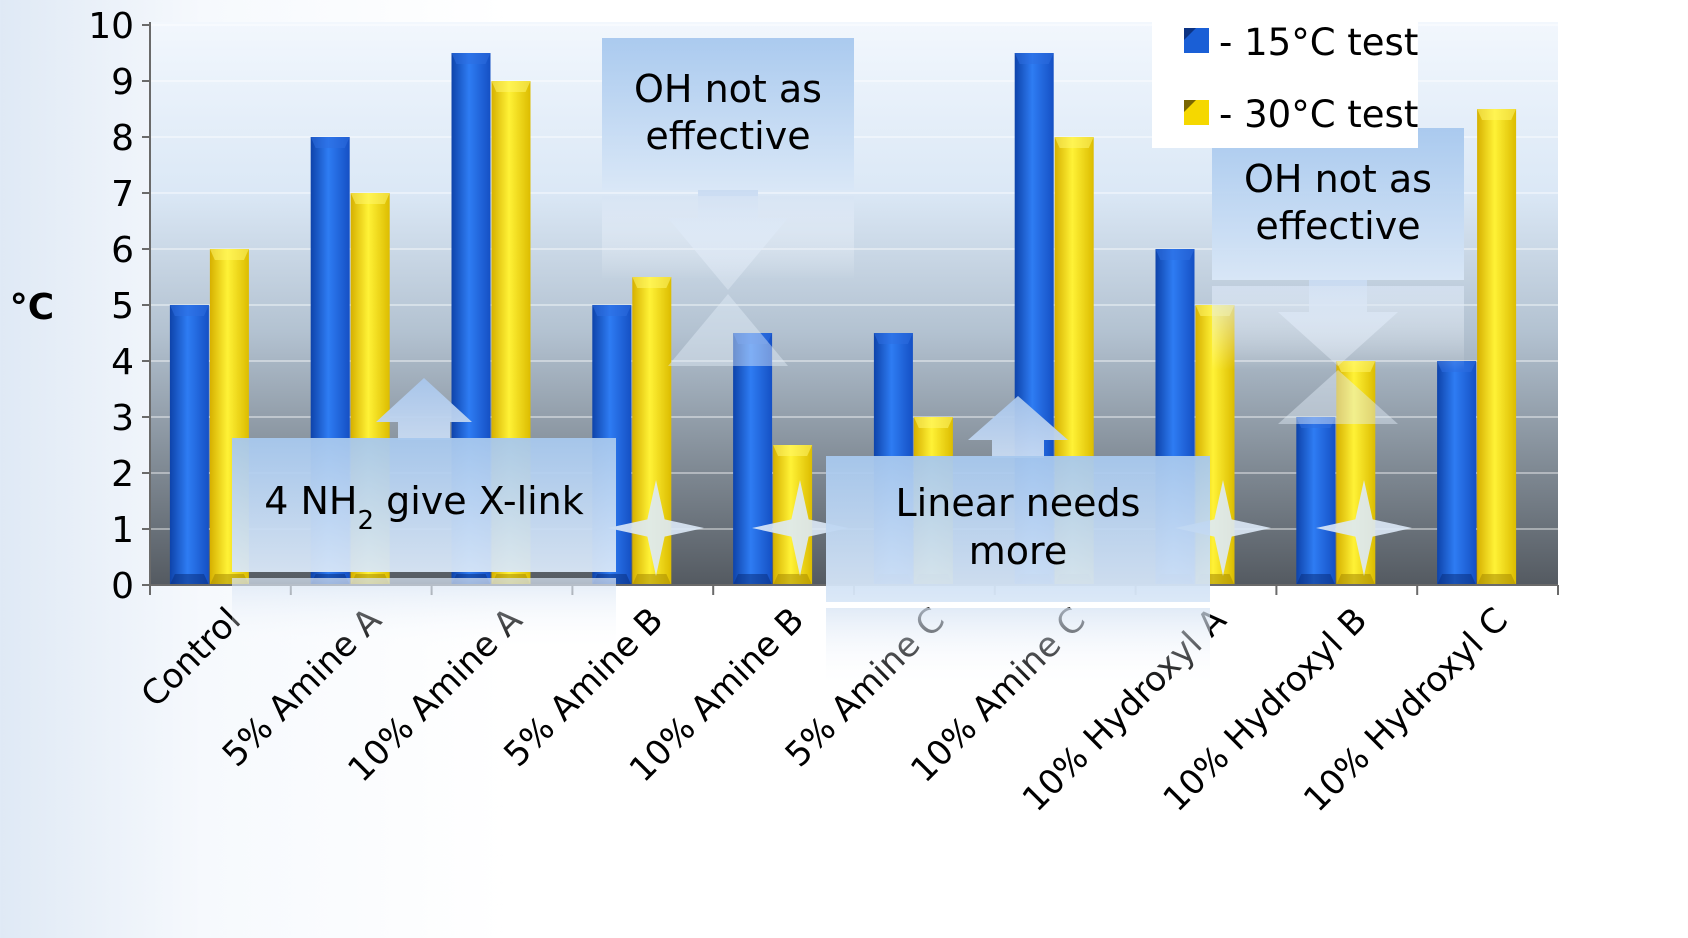 The width and height of the screenshot is (1688, 938). Describe the element at coordinates (1018, 427) in the screenshot. I see `linear-callout-arrow` at that location.